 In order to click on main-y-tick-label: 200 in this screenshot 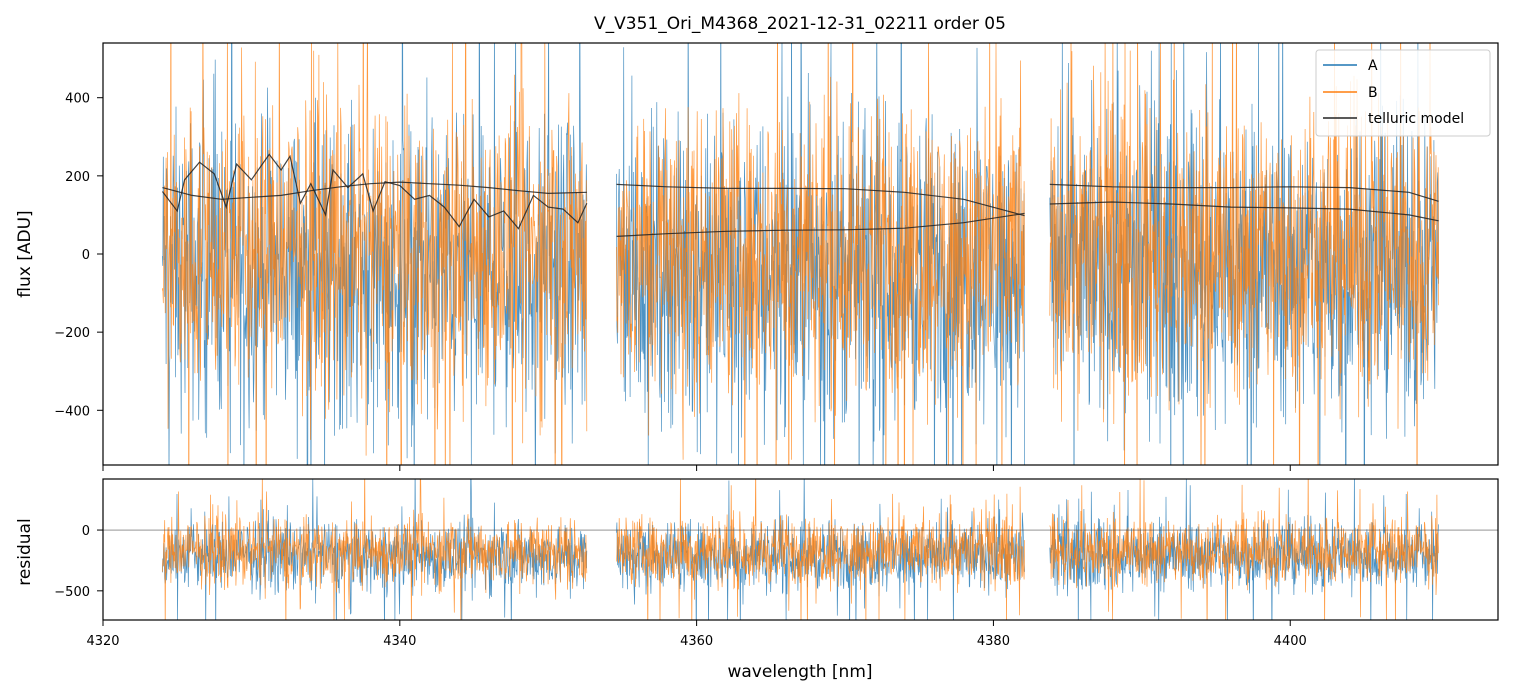, I will do `click(77, 177)`.